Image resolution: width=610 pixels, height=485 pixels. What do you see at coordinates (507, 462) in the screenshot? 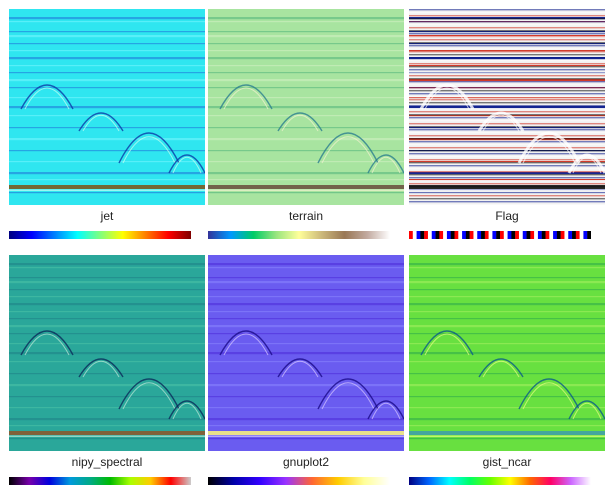
I see `colormap-label: gist_ncar` at bounding box center [507, 462].